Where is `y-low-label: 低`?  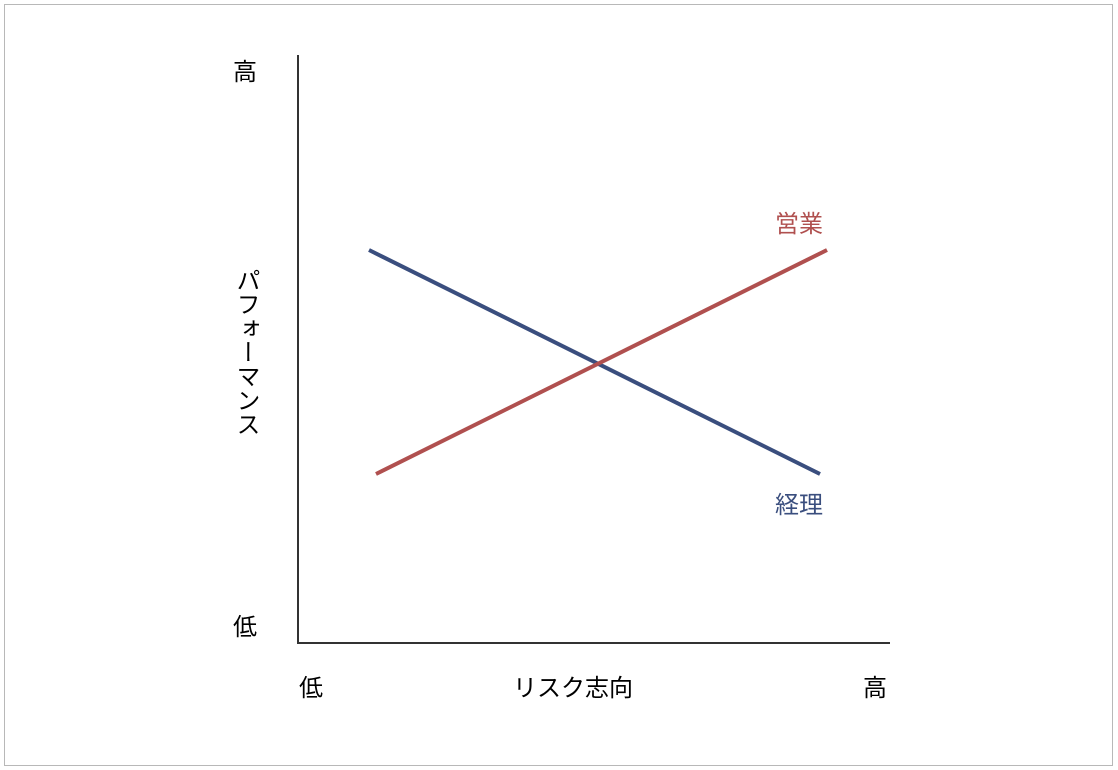 y-low-label: 低 is located at coordinates (245, 627).